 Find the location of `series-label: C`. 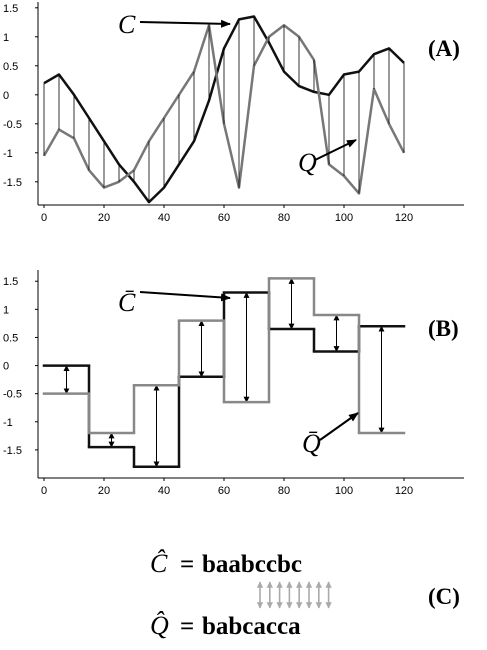

series-label: C is located at coordinates (127, 24).